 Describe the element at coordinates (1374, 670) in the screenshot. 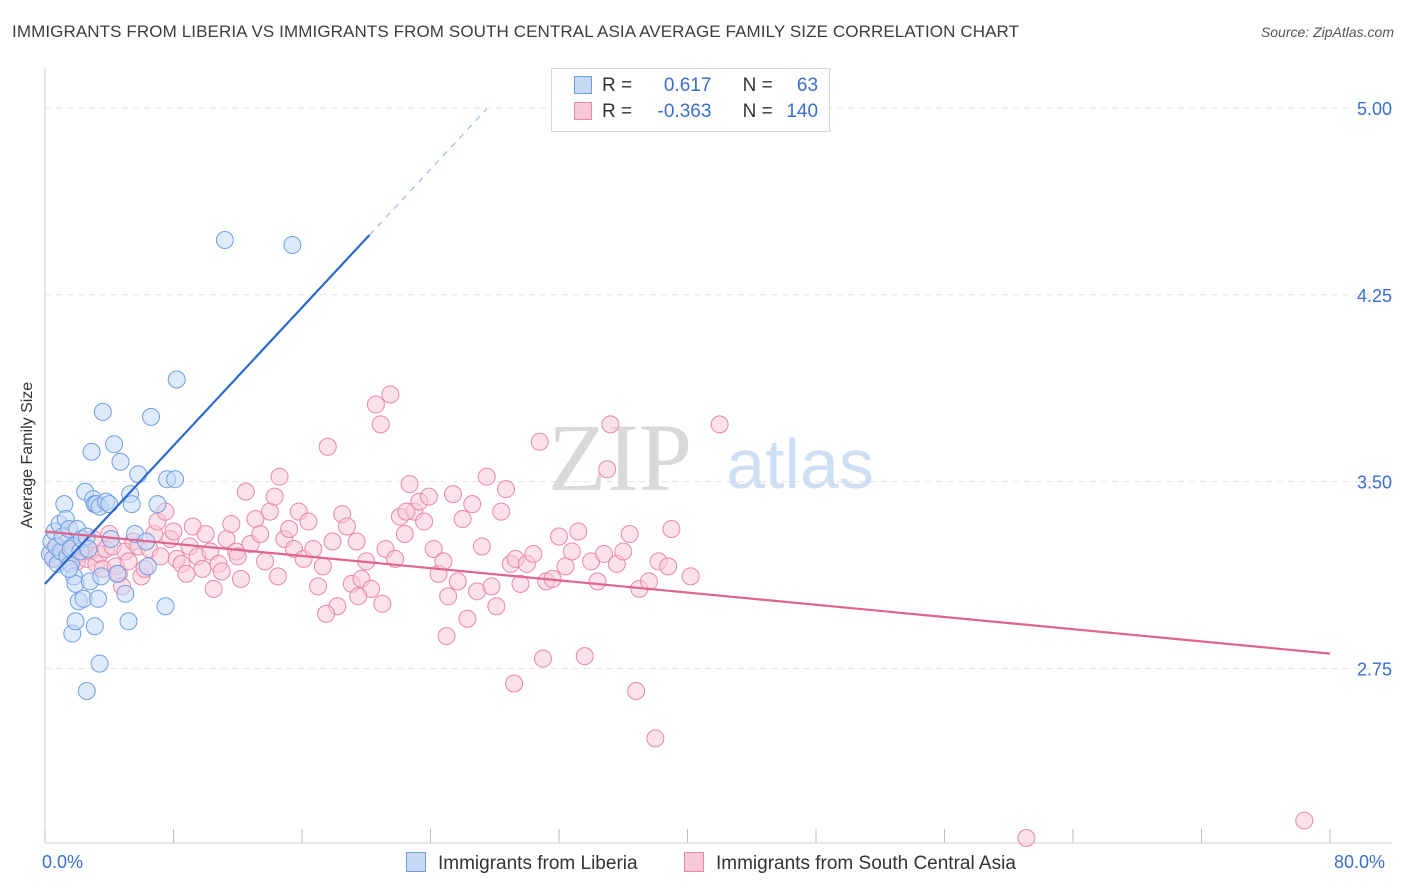

I see `y-tick-label: 2.75` at that location.